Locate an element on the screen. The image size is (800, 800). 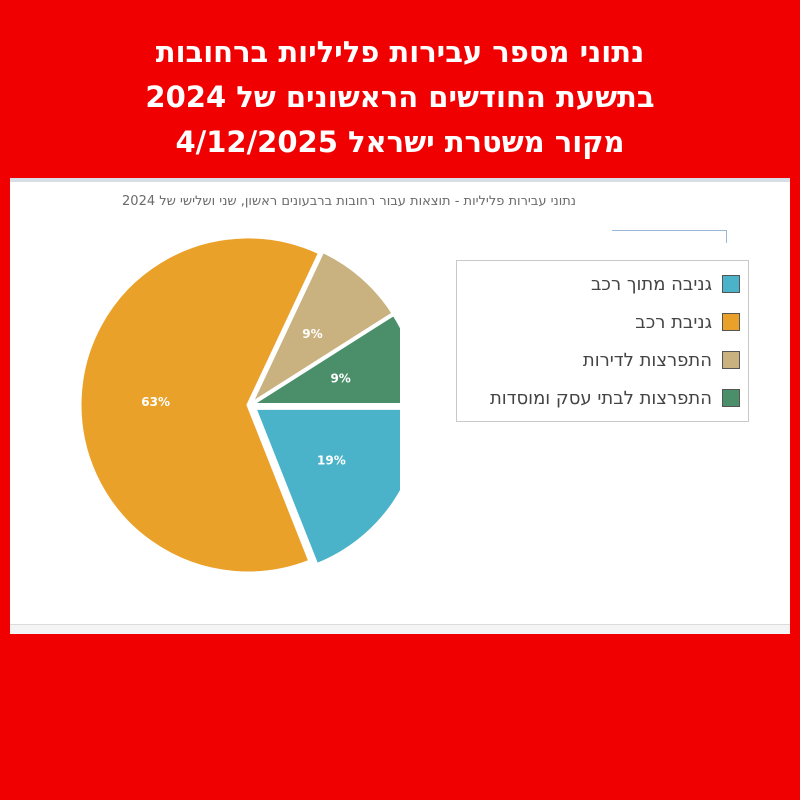
legend-label: התפרצות לבתי עסק ומוסדות is located at coordinates (600, 398).